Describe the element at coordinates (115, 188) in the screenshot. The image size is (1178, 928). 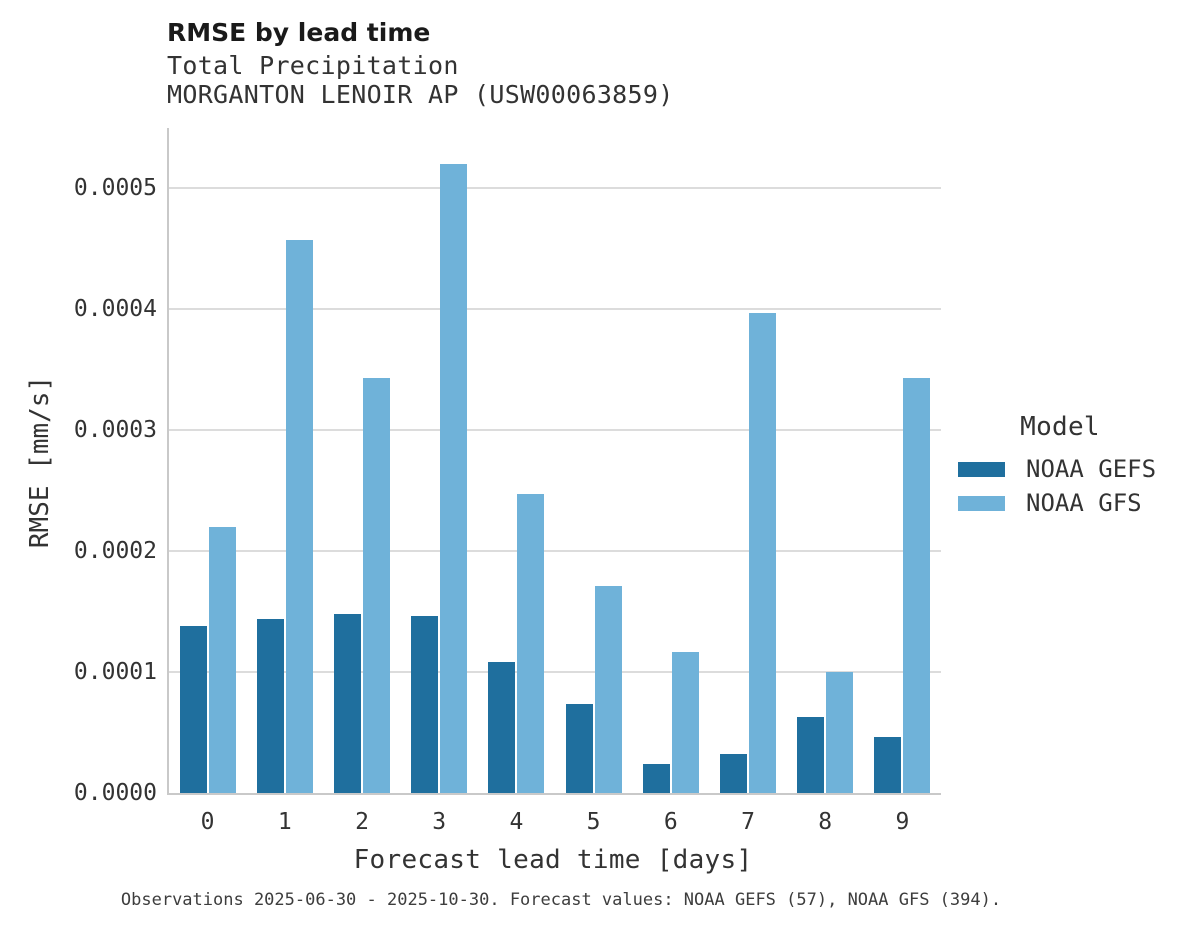
I see `y-tick-label: 0.0005` at that location.